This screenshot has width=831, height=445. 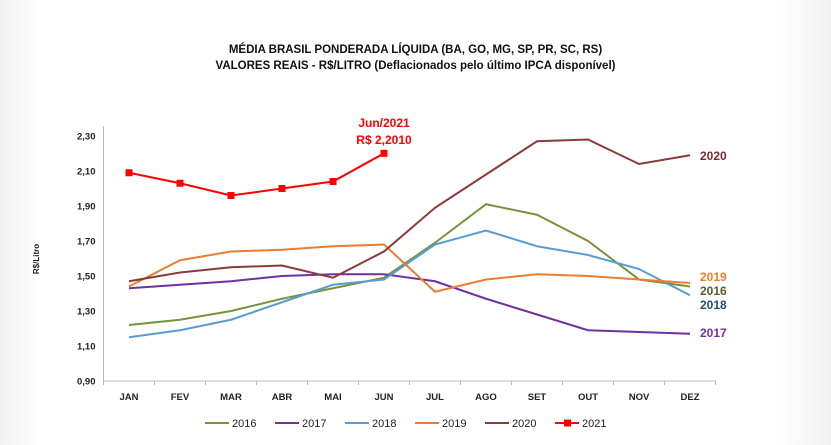 I want to click on x-tick-label: MAR, so click(x=231, y=397).